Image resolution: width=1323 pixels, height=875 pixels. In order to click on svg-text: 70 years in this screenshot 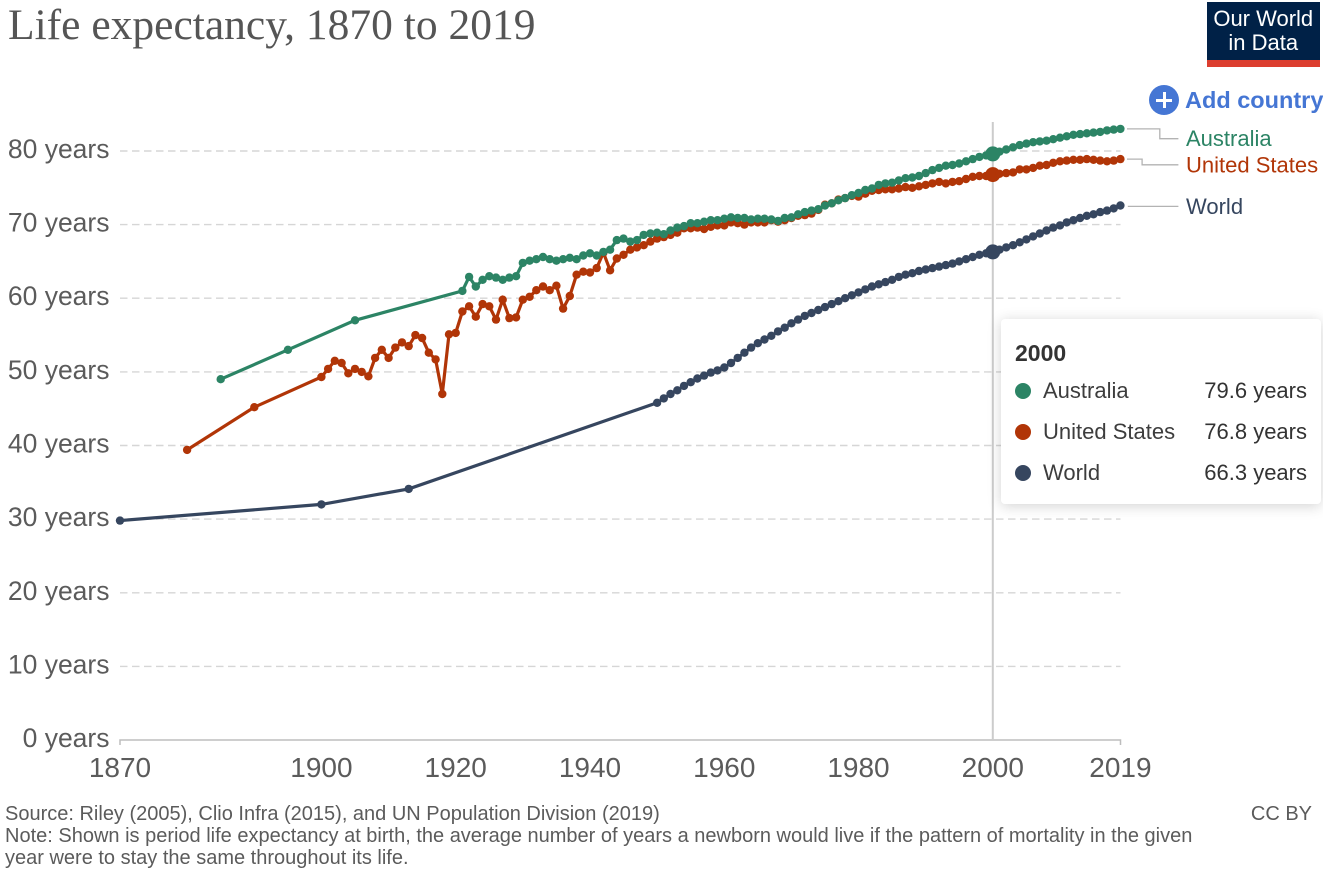, I will do `click(59, 223)`.